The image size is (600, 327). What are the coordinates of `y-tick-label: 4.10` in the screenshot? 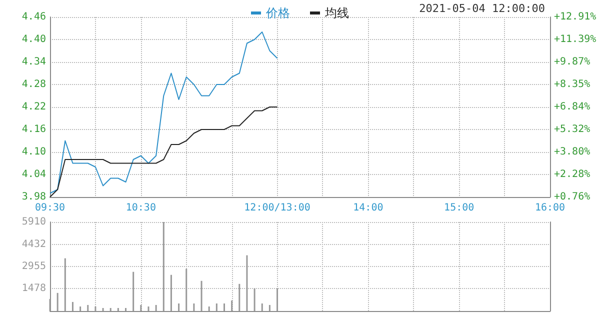 It's located at (34, 152).